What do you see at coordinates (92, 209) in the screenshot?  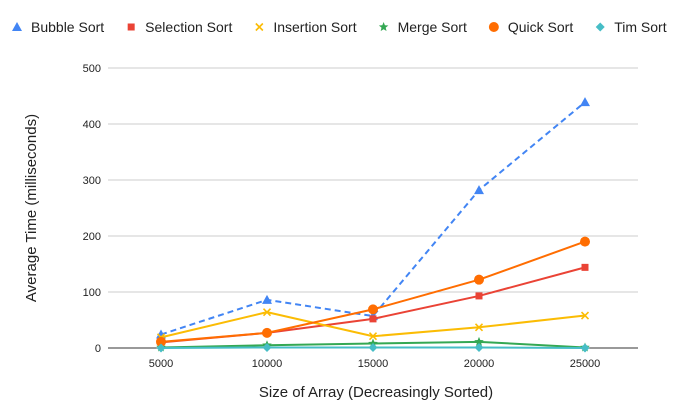 I see `y-axis-ticks: 0 100 200 300 400 500` at bounding box center [92, 209].